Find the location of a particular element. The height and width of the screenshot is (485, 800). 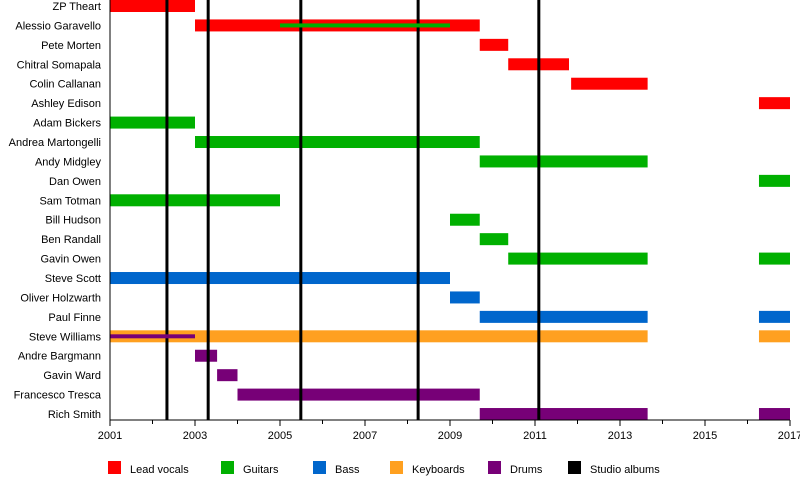

x-tick-label: 2013 is located at coordinates (620, 436).